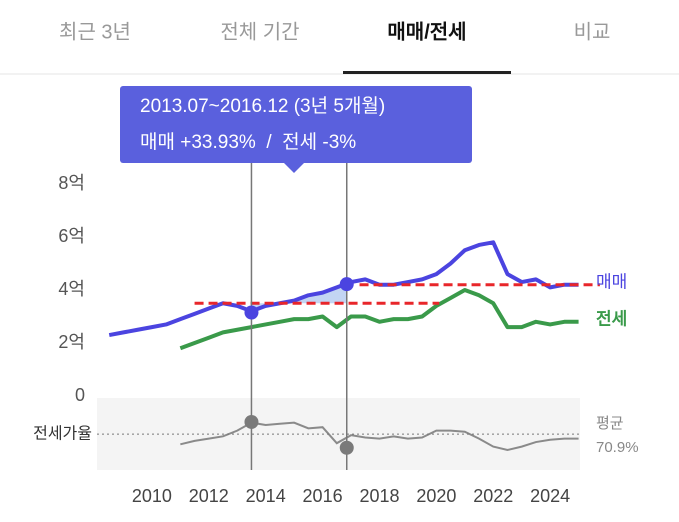 Image resolution: width=679 pixels, height=522 pixels. I want to click on x-tick-label: 2010, so click(152, 496).